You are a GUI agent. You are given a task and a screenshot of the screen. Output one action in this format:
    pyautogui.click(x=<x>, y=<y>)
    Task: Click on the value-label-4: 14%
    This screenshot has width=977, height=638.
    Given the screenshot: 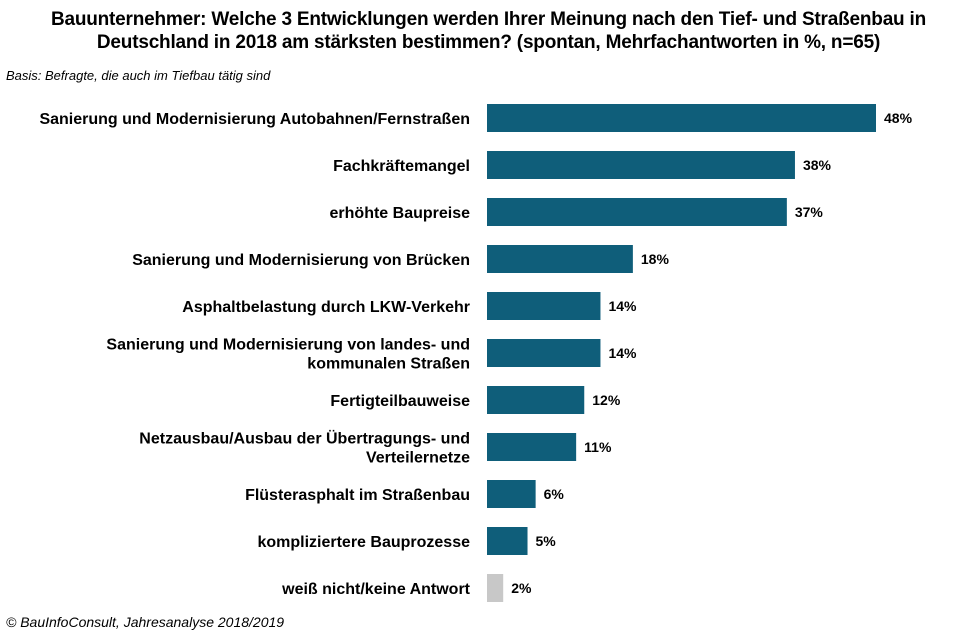 What is the action you would take?
    pyautogui.click(x=622, y=306)
    